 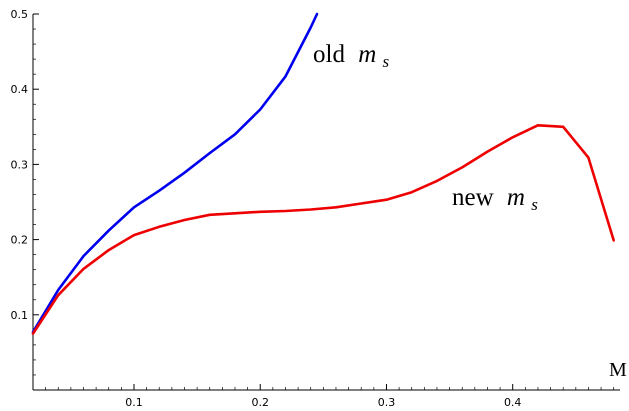 I want to click on old-series-label-main: old, so click(x=329, y=54).